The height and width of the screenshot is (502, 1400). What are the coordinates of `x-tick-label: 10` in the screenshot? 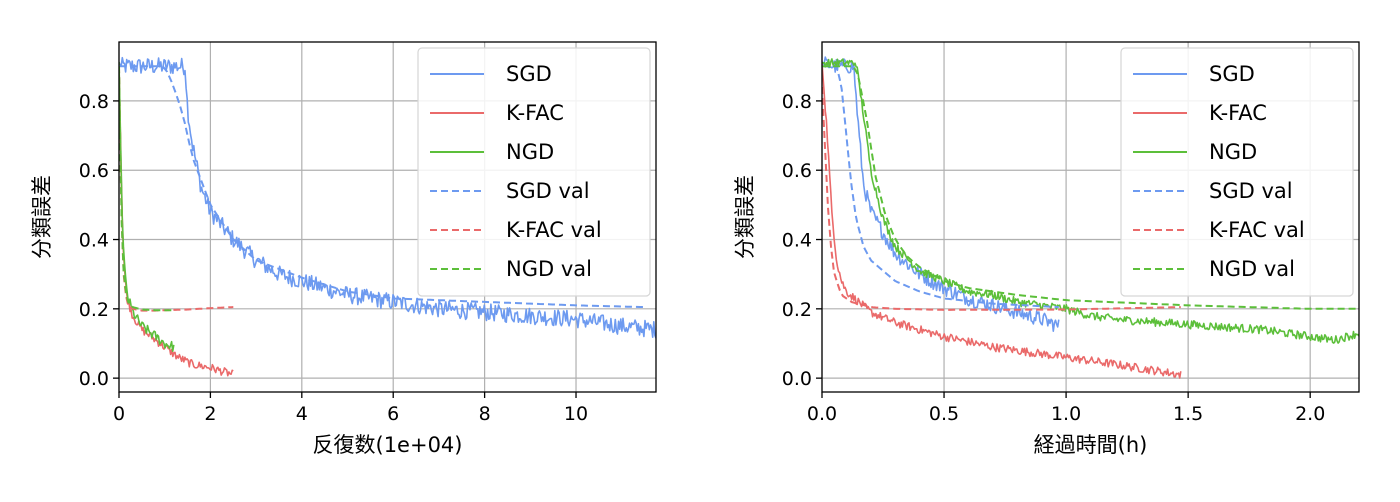 It's located at (576, 414).